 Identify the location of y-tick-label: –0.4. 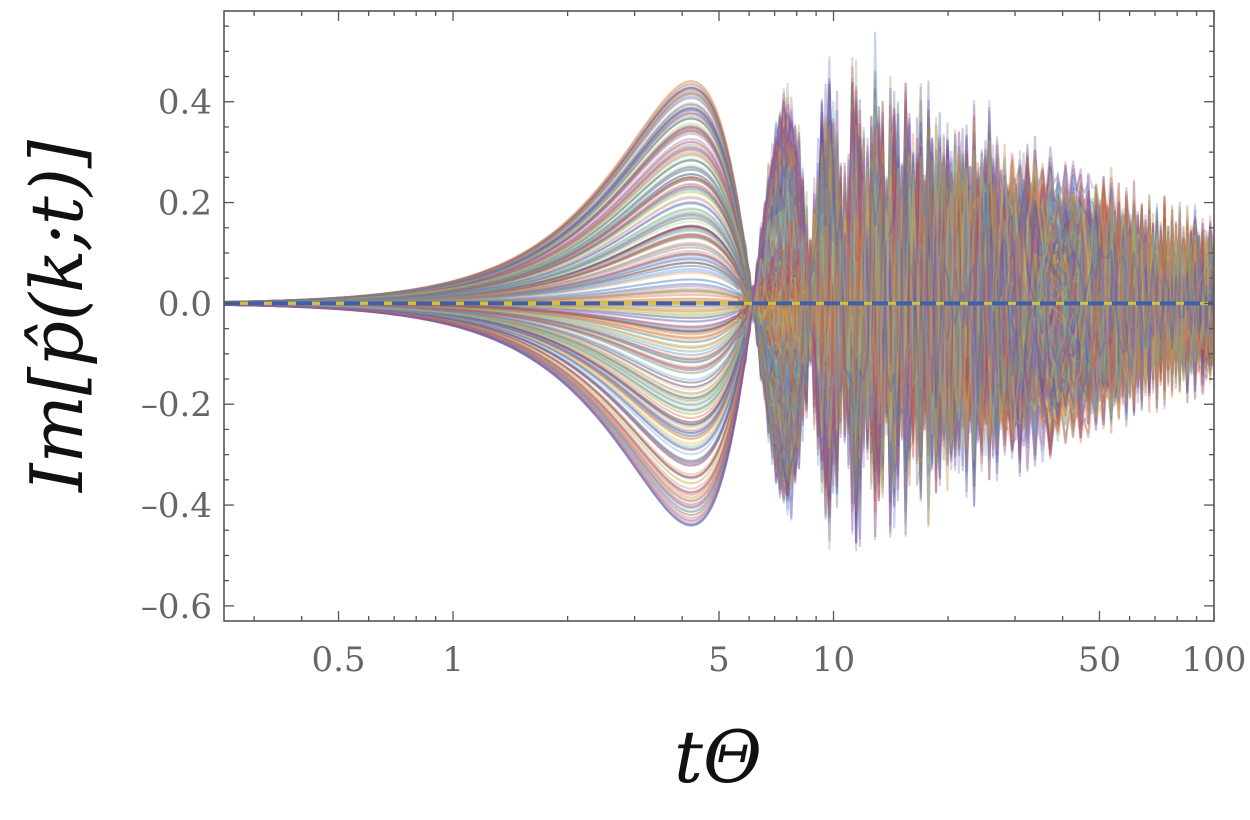
(176, 506).